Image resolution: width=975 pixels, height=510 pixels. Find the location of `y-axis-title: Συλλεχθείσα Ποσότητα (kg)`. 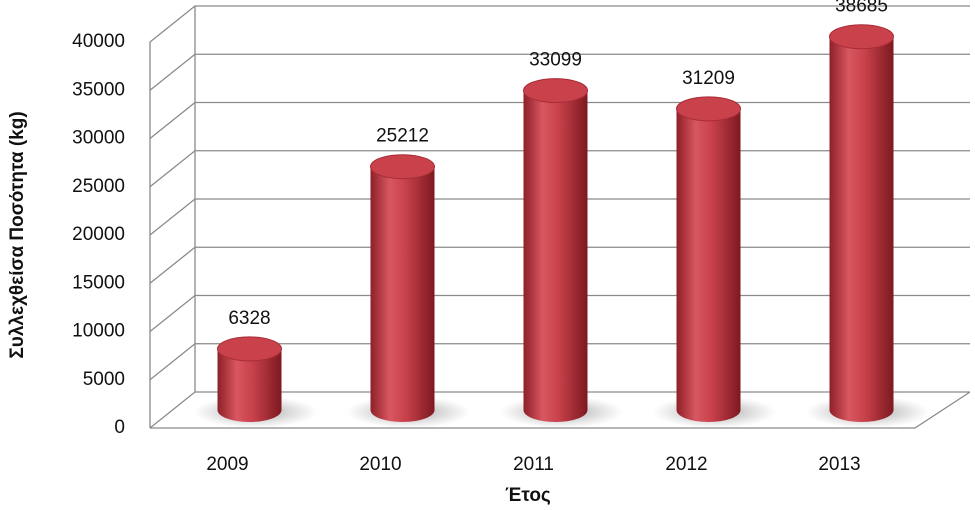

y-axis-title: Συλλεχθείσα Ποσότητα (kg) is located at coordinates (17, 234).